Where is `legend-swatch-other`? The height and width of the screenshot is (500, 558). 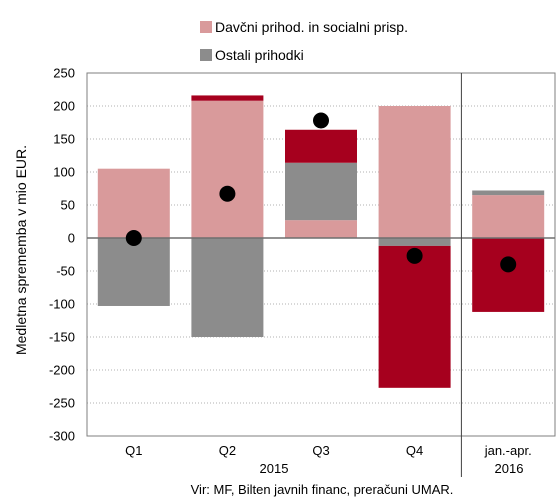
legend-swatch-other is located at coordinates (206, 55).